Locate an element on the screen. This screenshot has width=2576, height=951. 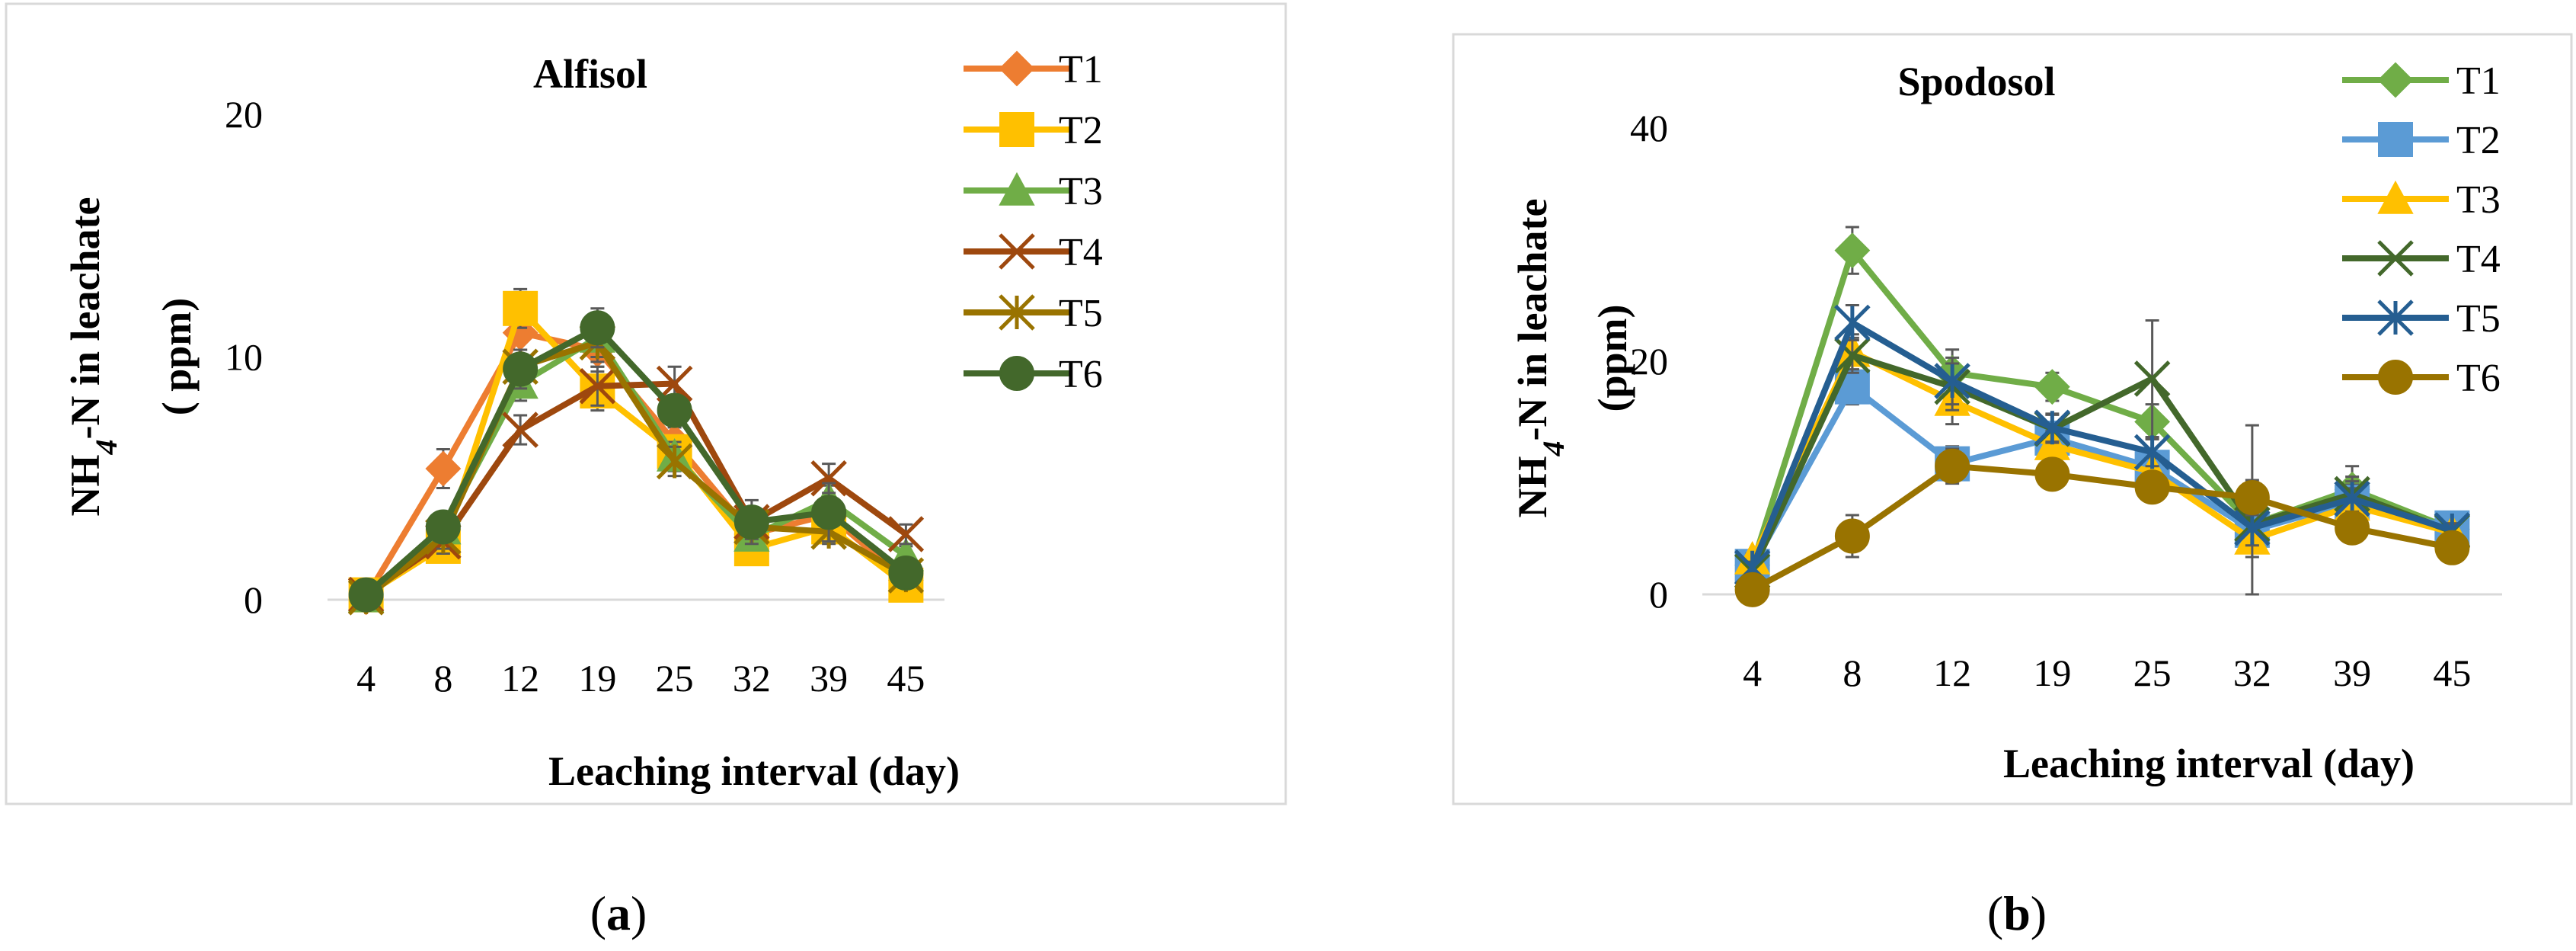
y-axis-unit: (ppm) is located at coordinates (1613, 357).